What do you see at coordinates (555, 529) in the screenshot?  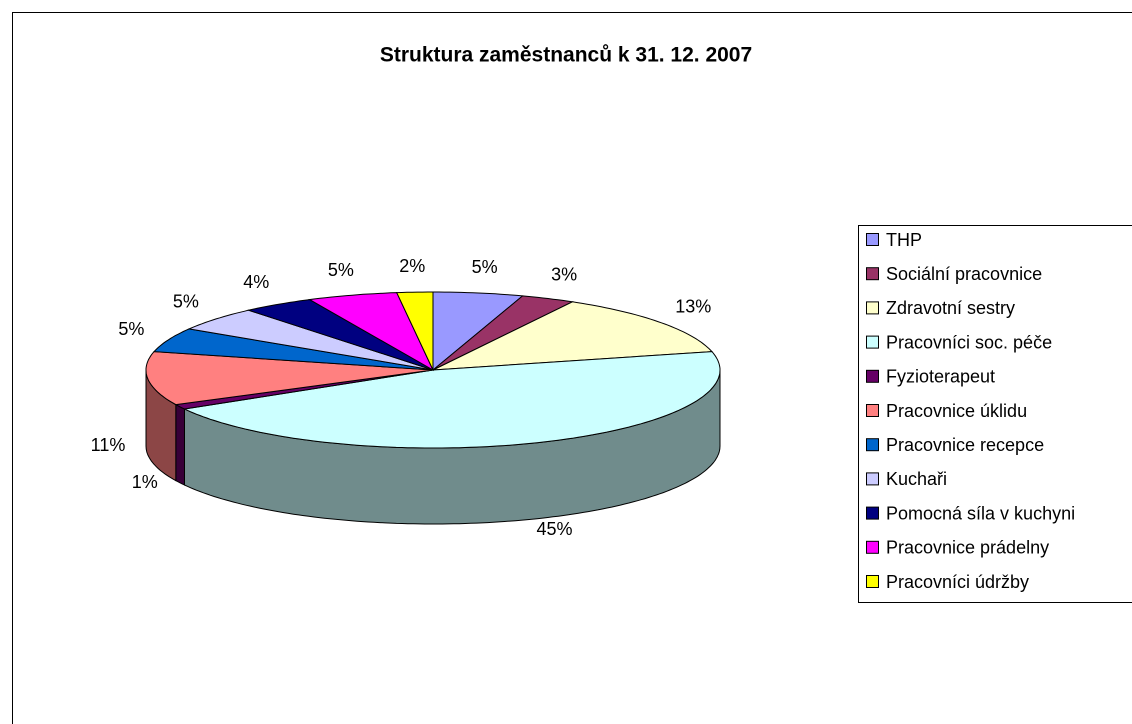 I see `data-label: 45%` at bounding box center [555, 529].